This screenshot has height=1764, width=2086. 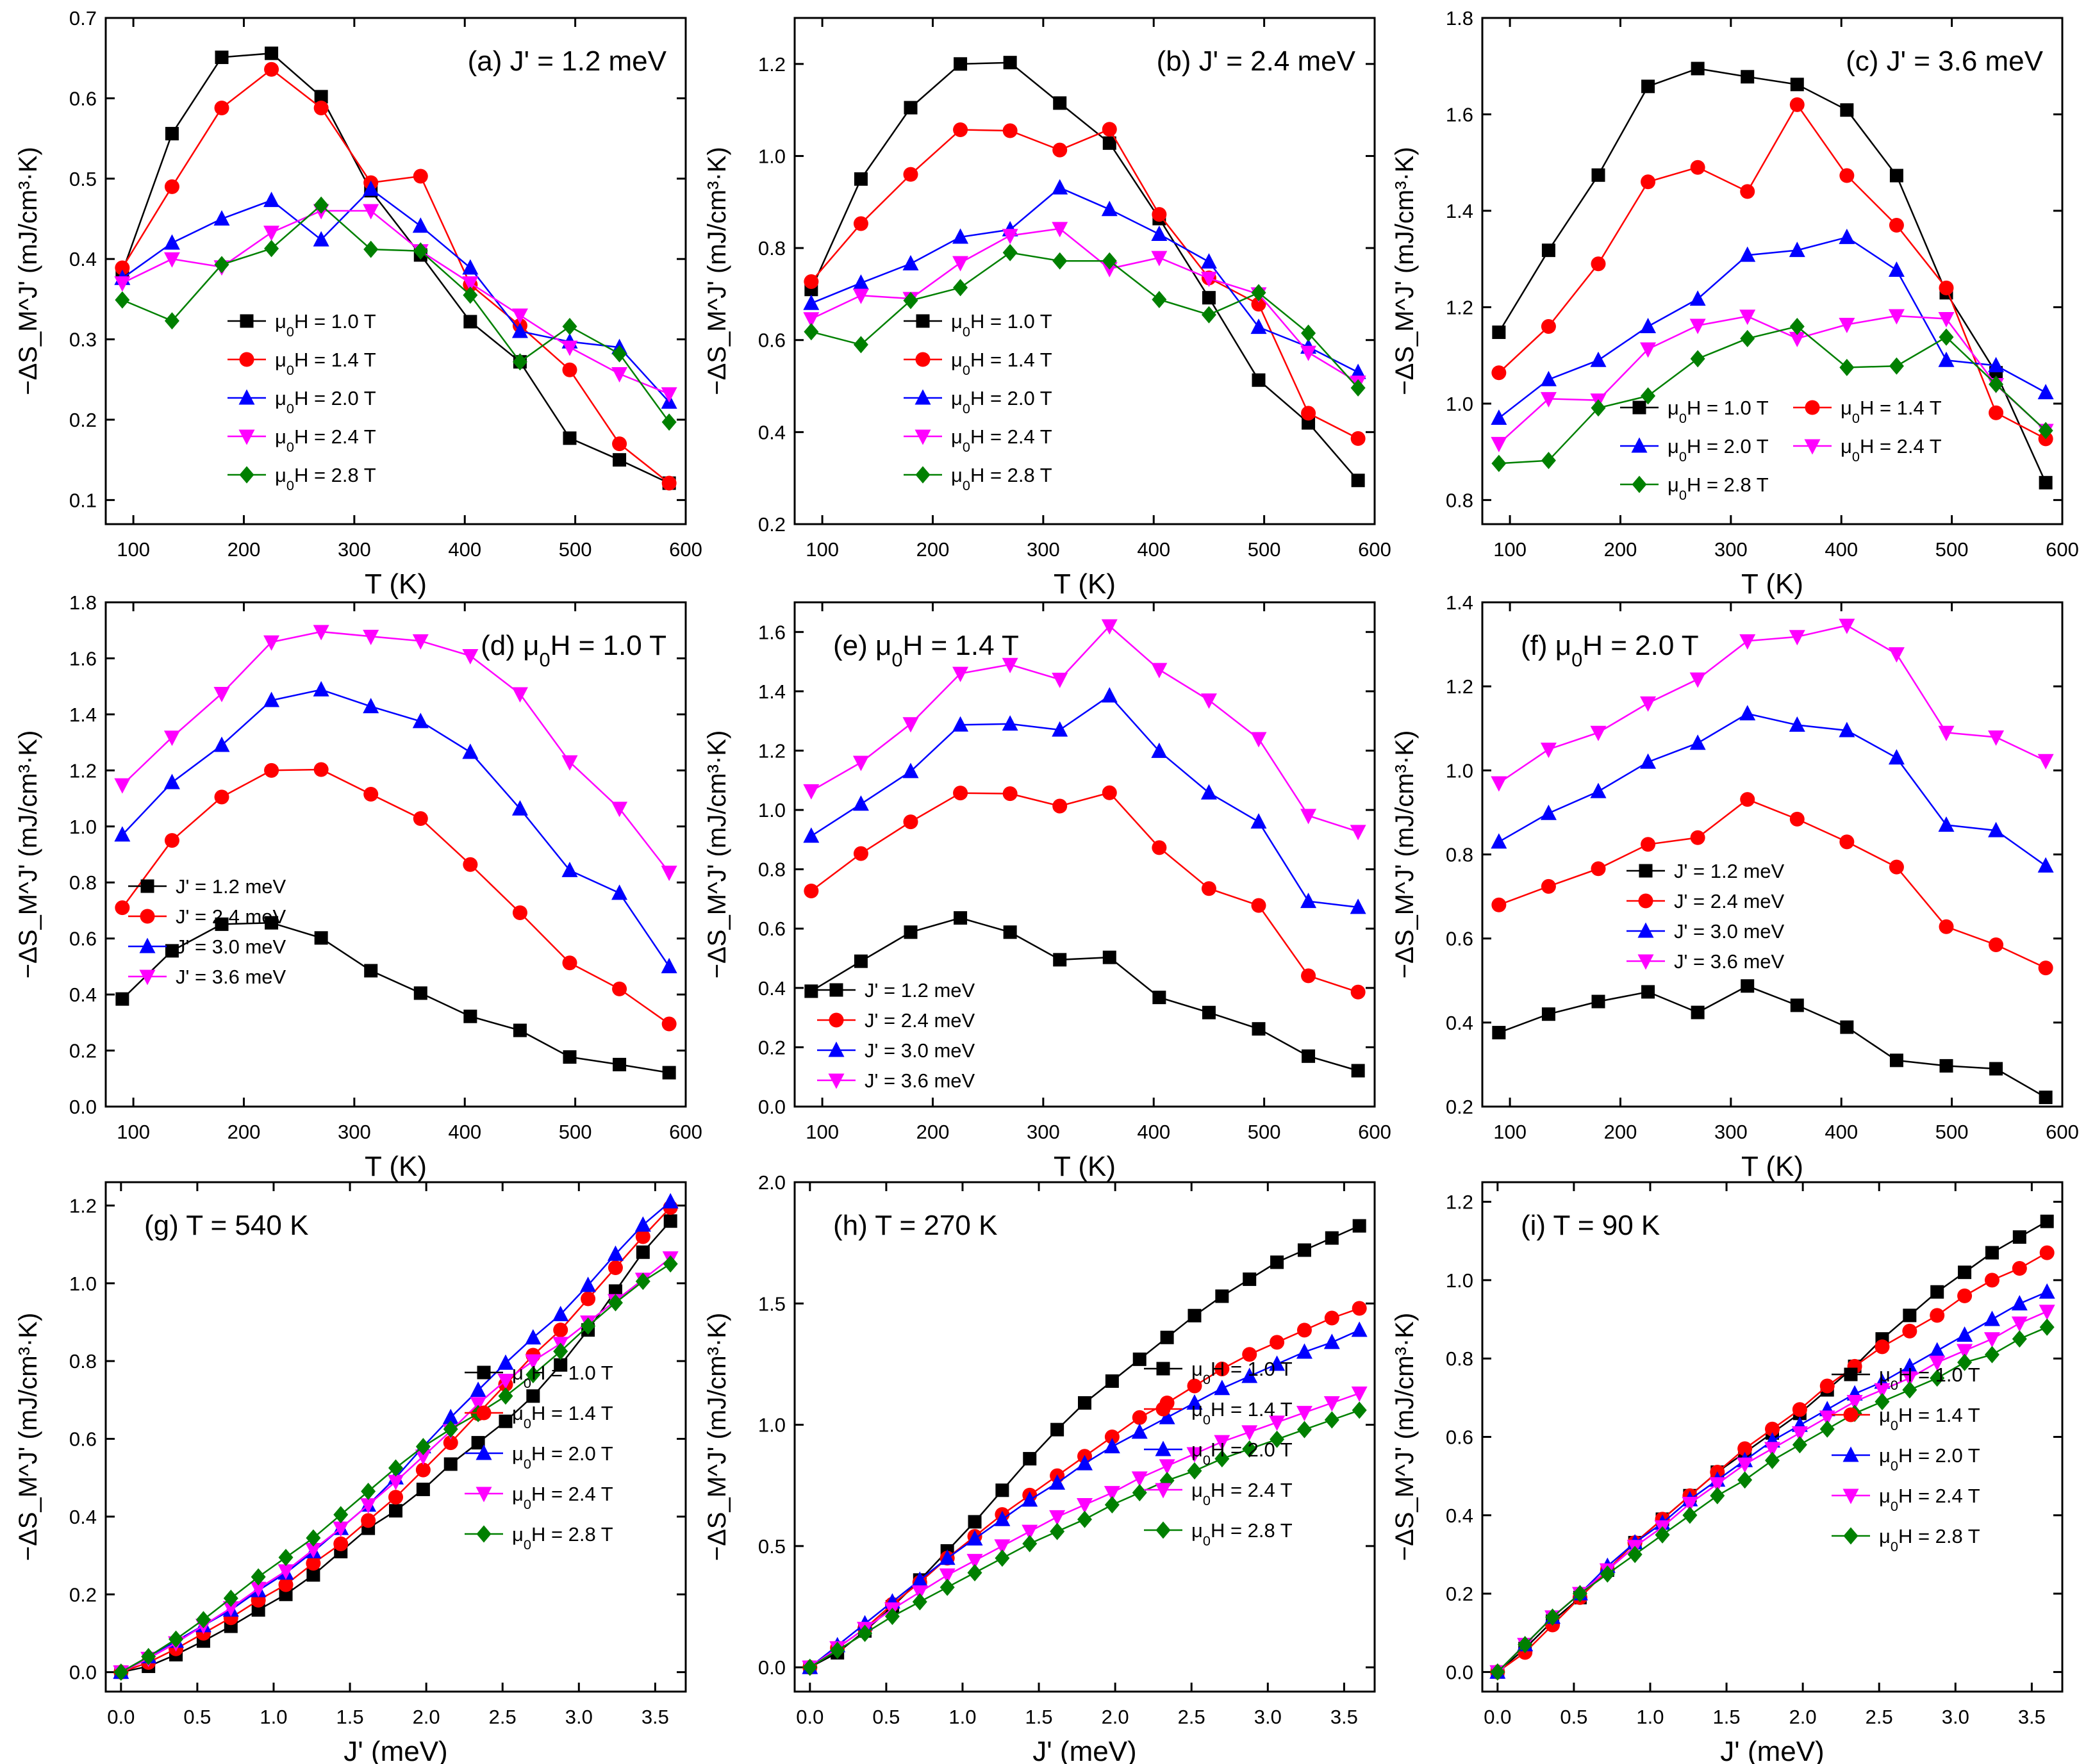 What do you see at coordinates (83, 939) in the screenshot?
I see `y-tick-label: 0.6` at bounding box center [83, 939].